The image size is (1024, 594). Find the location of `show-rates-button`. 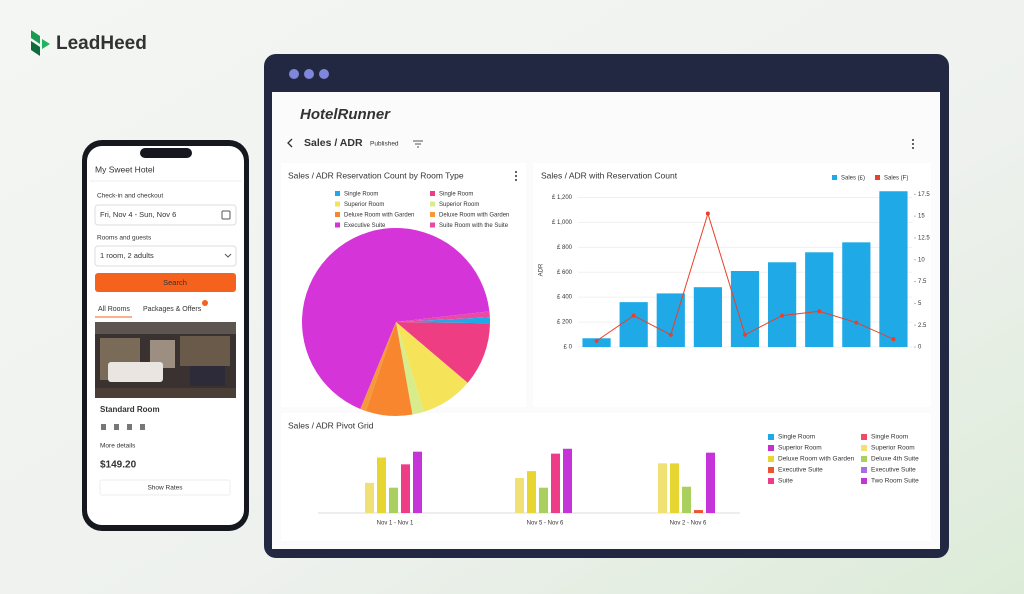

show-rates-button is located at coordinates (165, 487).